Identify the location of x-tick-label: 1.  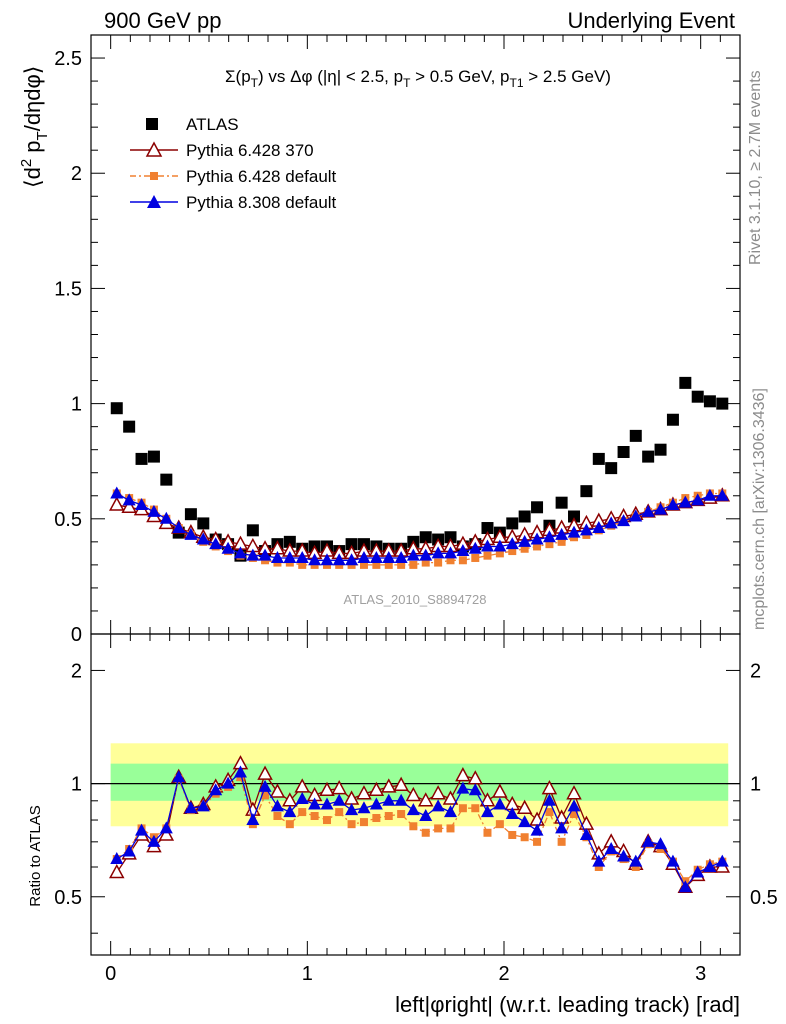
(307, 974).